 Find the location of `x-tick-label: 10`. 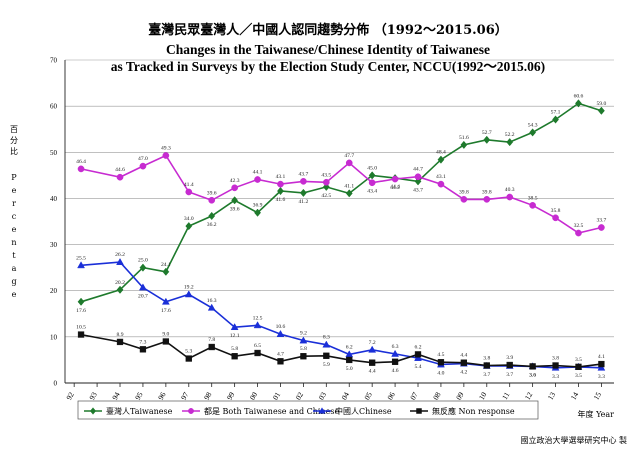

x-tick-label: 10 is located at coordinates (483, 395).